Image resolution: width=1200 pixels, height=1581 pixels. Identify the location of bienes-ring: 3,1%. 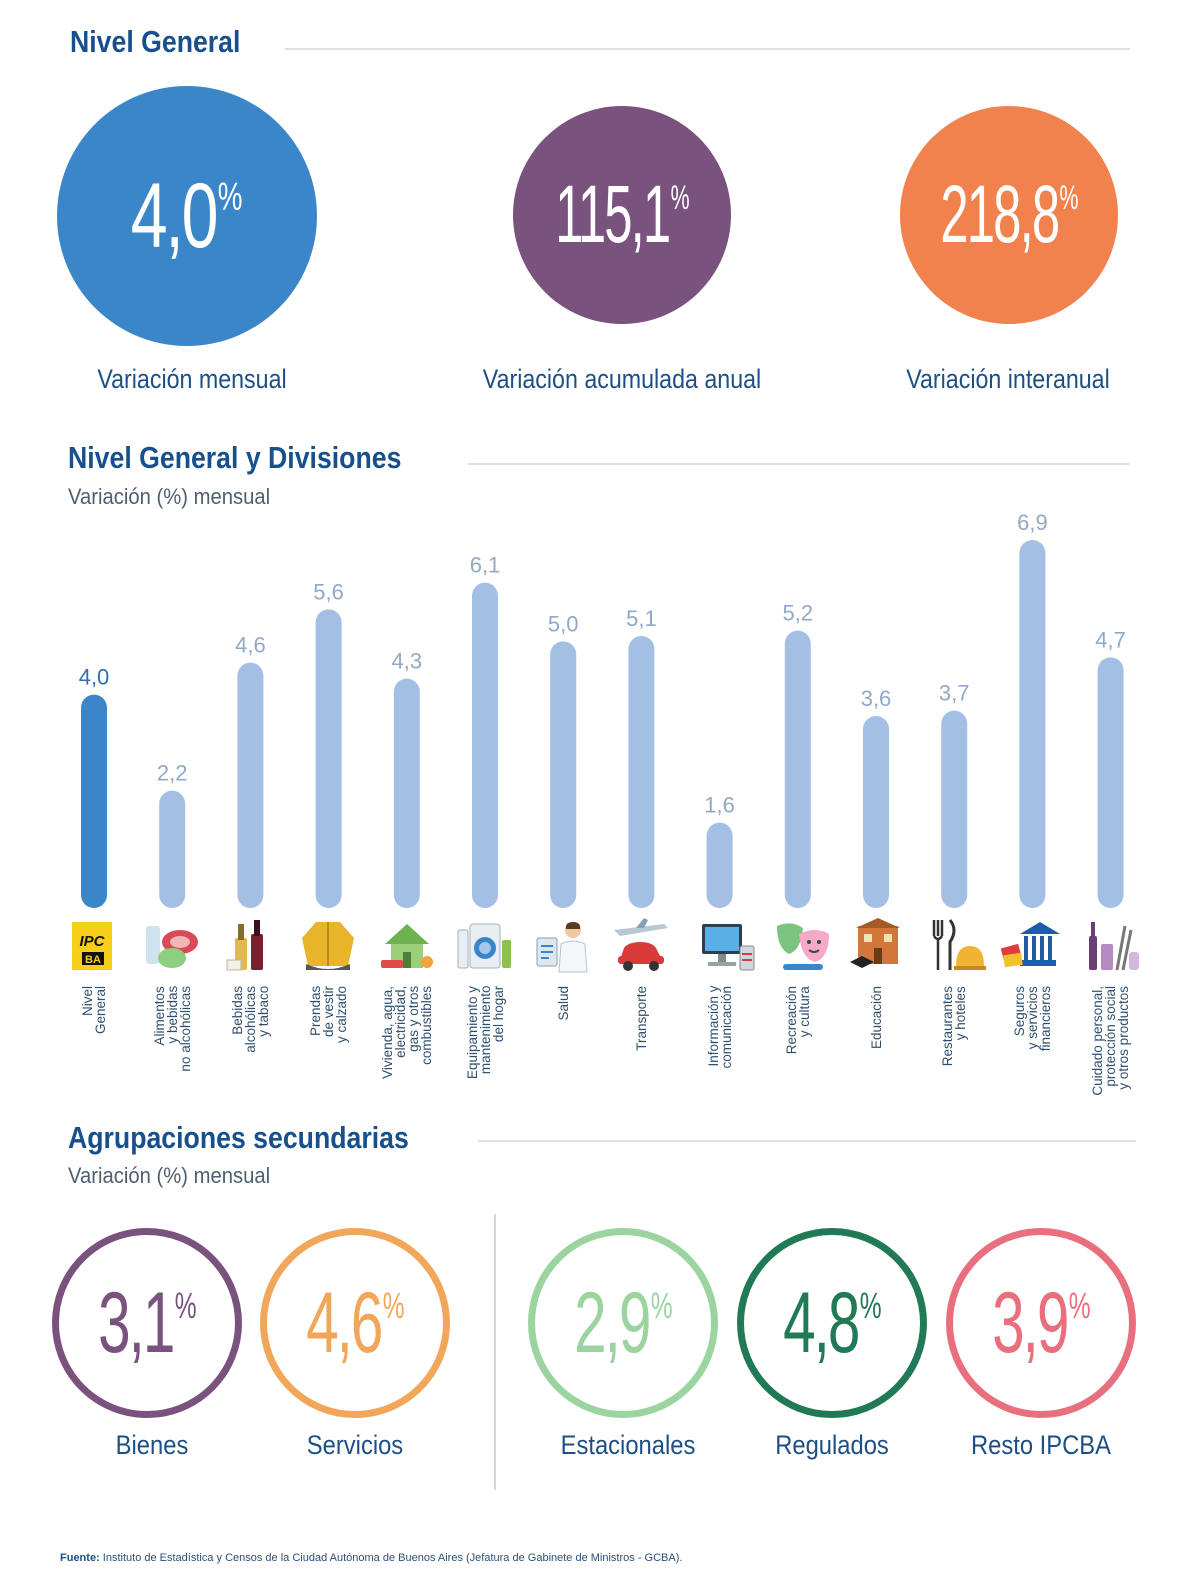
(147, 1323).